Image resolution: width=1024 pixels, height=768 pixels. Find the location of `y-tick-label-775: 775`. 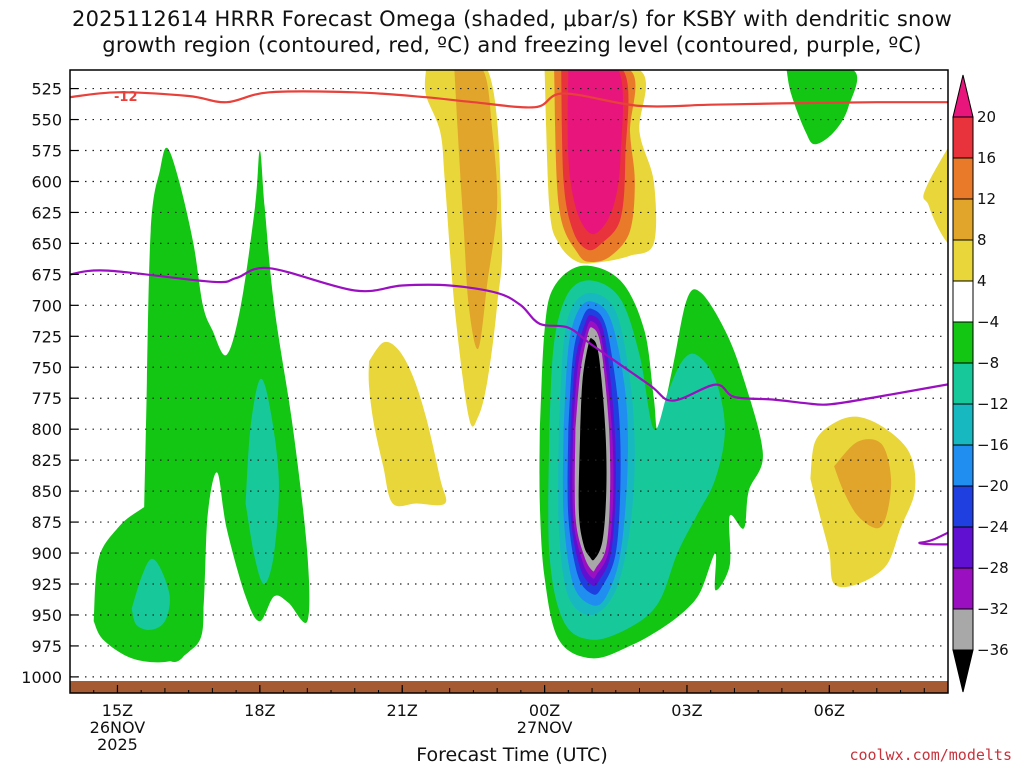

y-tick-label-775: 775 is located at coordinates (46, 398).